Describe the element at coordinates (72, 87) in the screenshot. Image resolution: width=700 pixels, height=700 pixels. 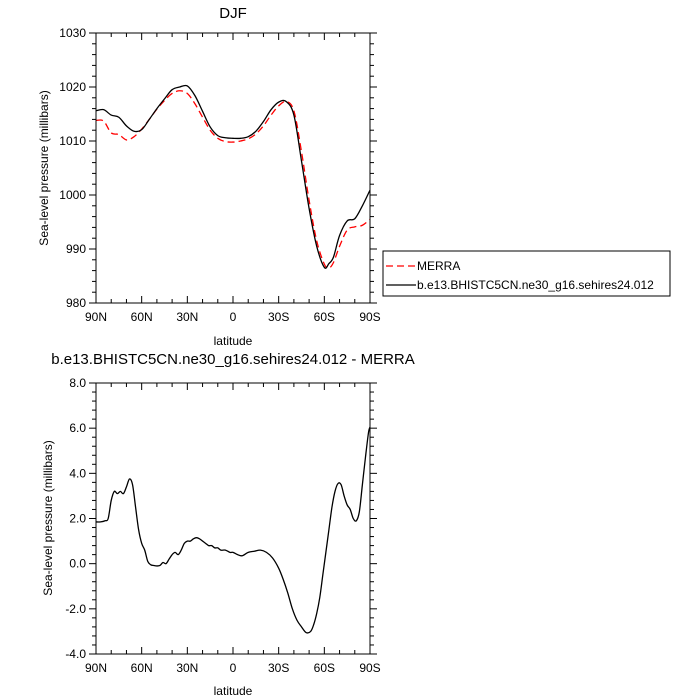
I see `top-y-tick-label: 1020` at that location.